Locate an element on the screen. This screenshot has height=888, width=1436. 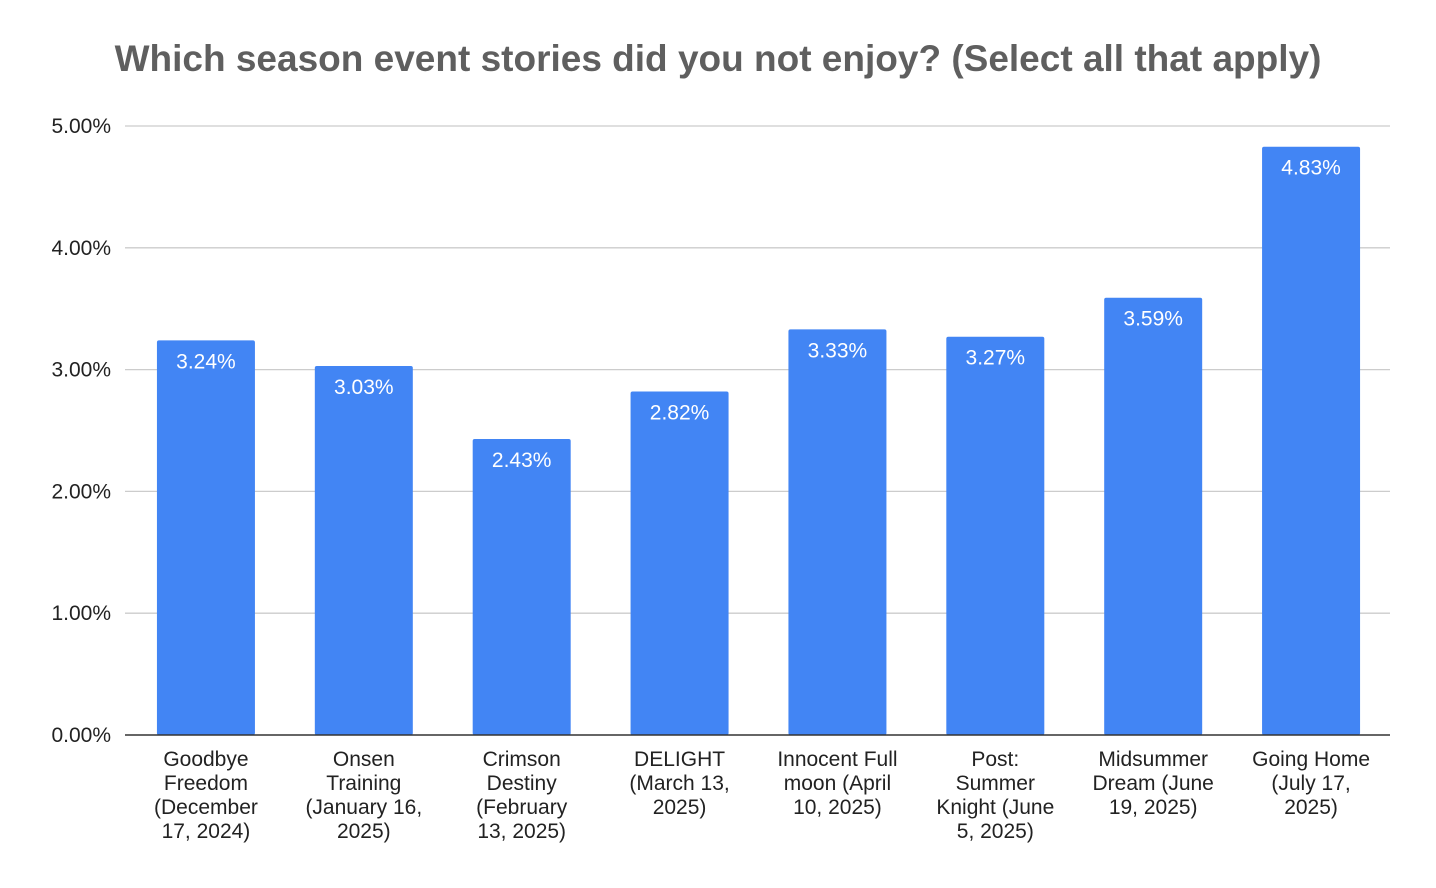
x-category-label-line: Dream (June is located at coordinates (1152, 783).